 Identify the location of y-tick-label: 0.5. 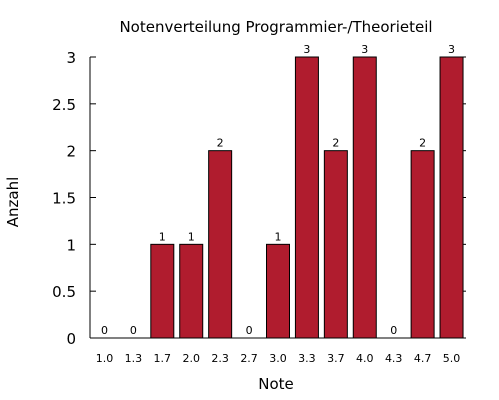
(64, 292).